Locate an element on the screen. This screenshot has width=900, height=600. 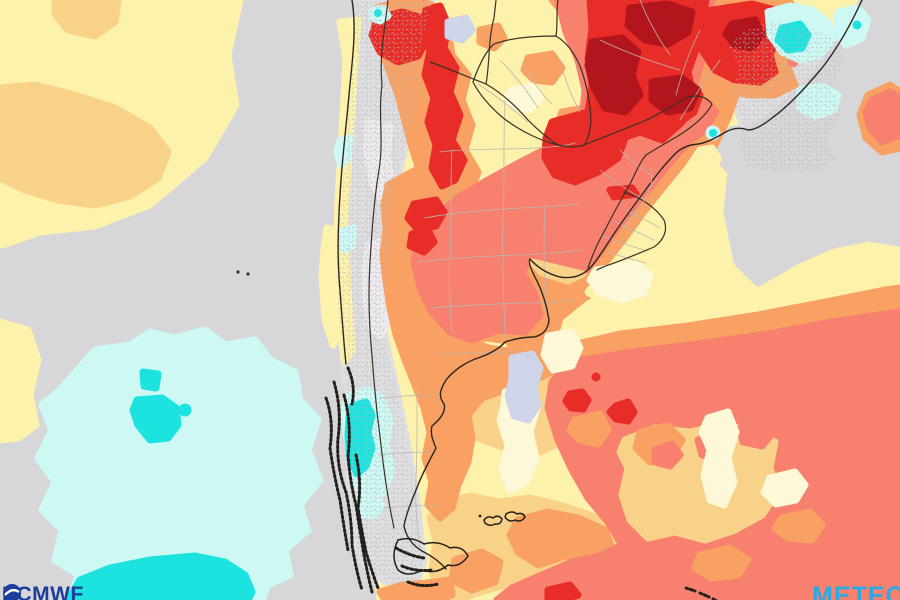
border-parana-misiones is located at coordinates (648, 182).